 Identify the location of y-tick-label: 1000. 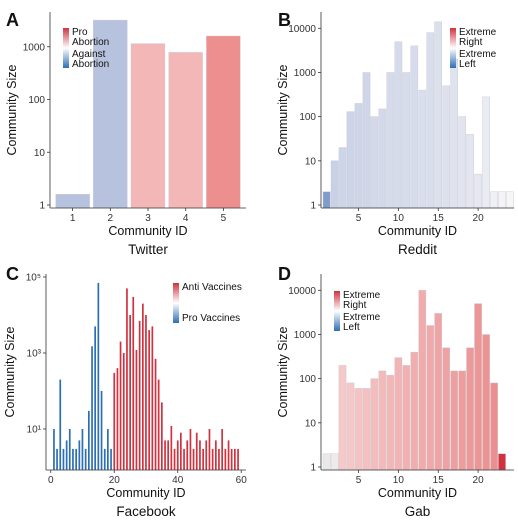
(34, 47).